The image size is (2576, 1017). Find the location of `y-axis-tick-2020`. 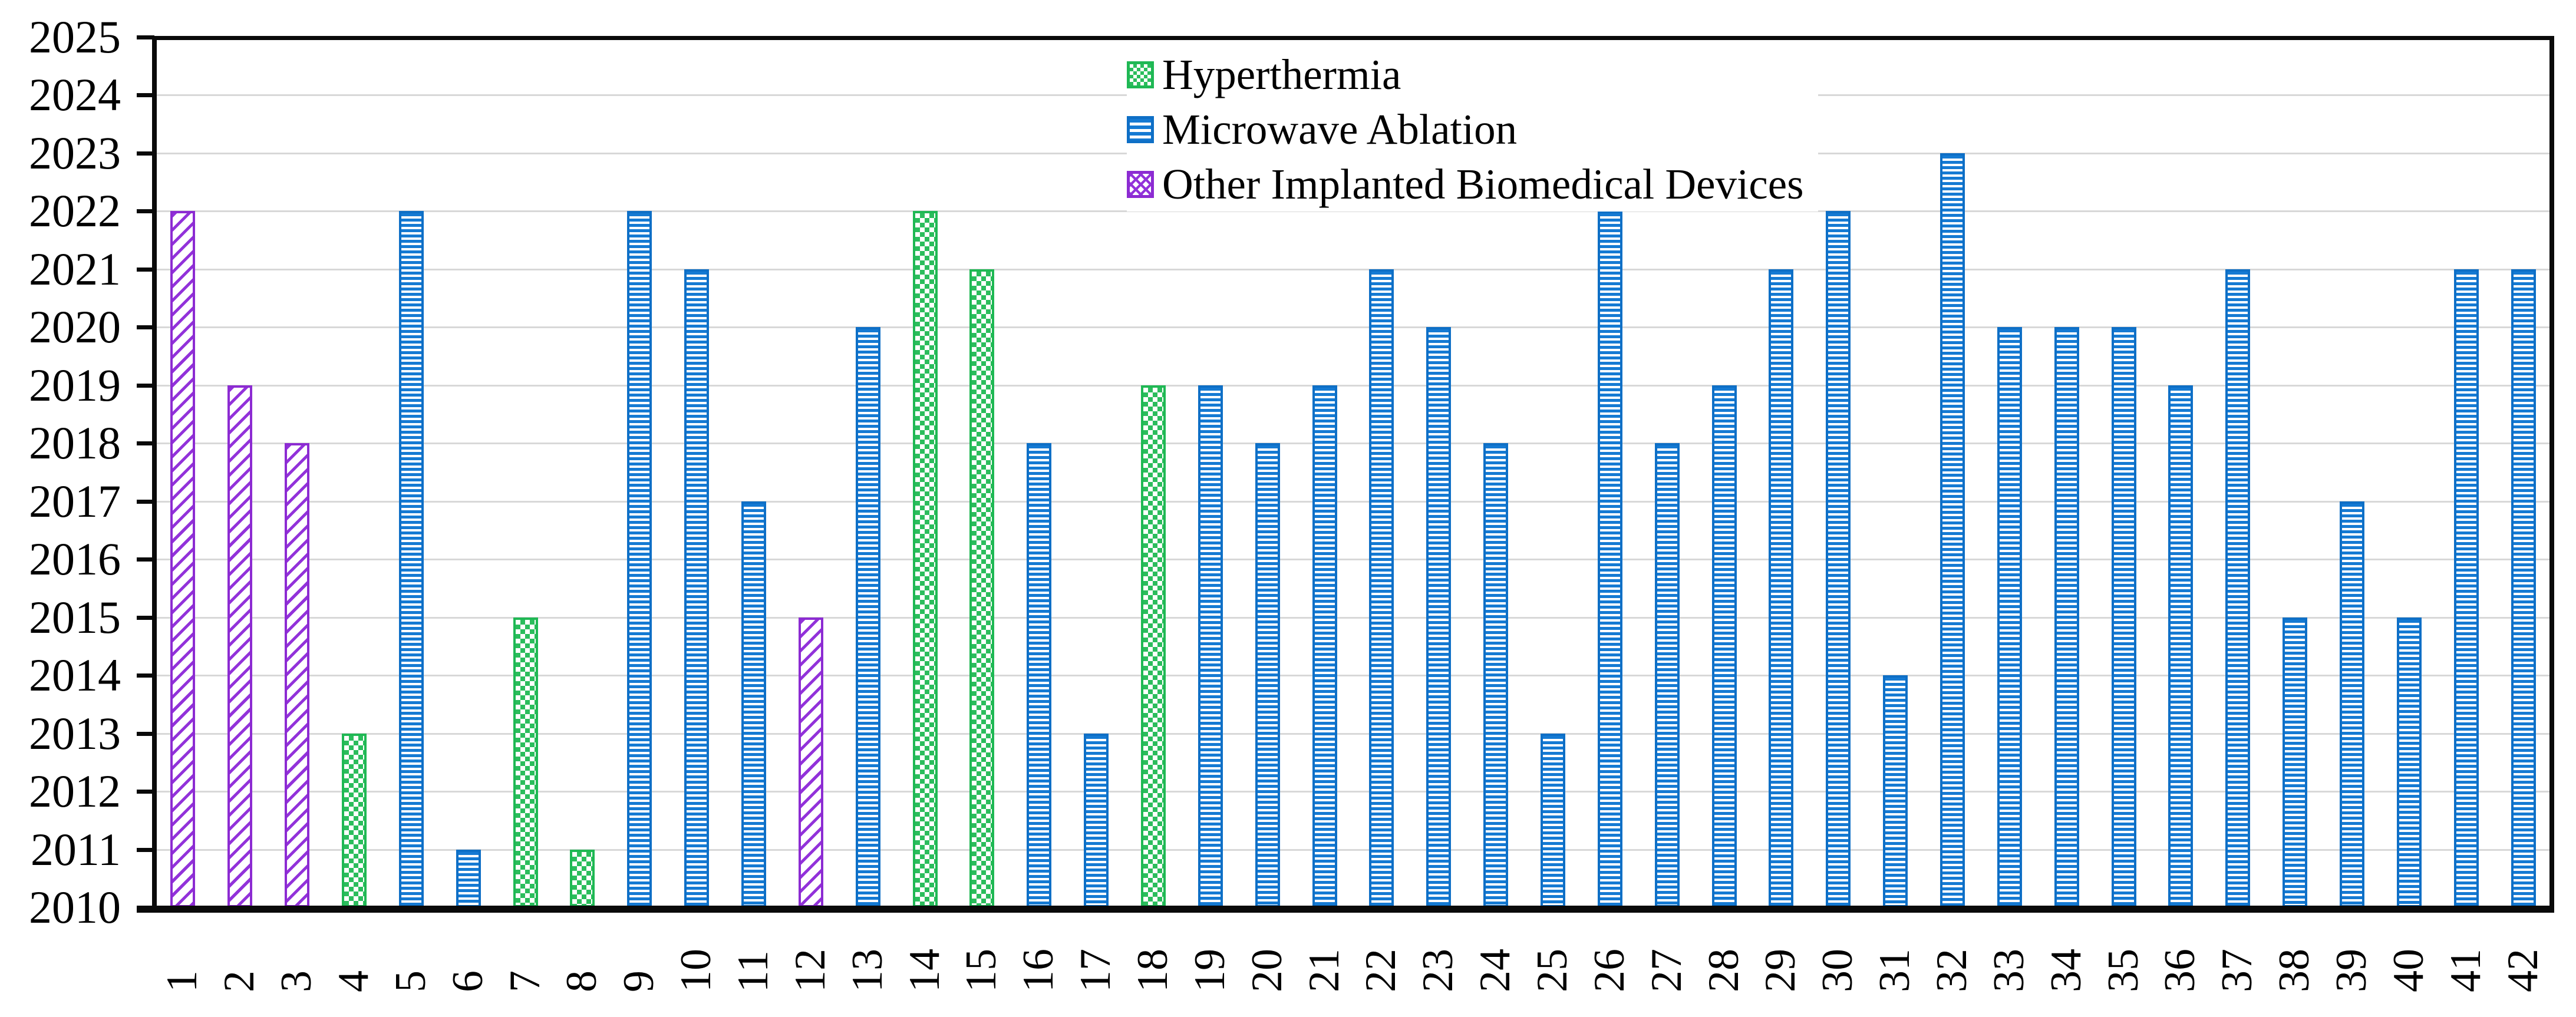

y-axis-tick-2020 is located at coordinates (146, 327).